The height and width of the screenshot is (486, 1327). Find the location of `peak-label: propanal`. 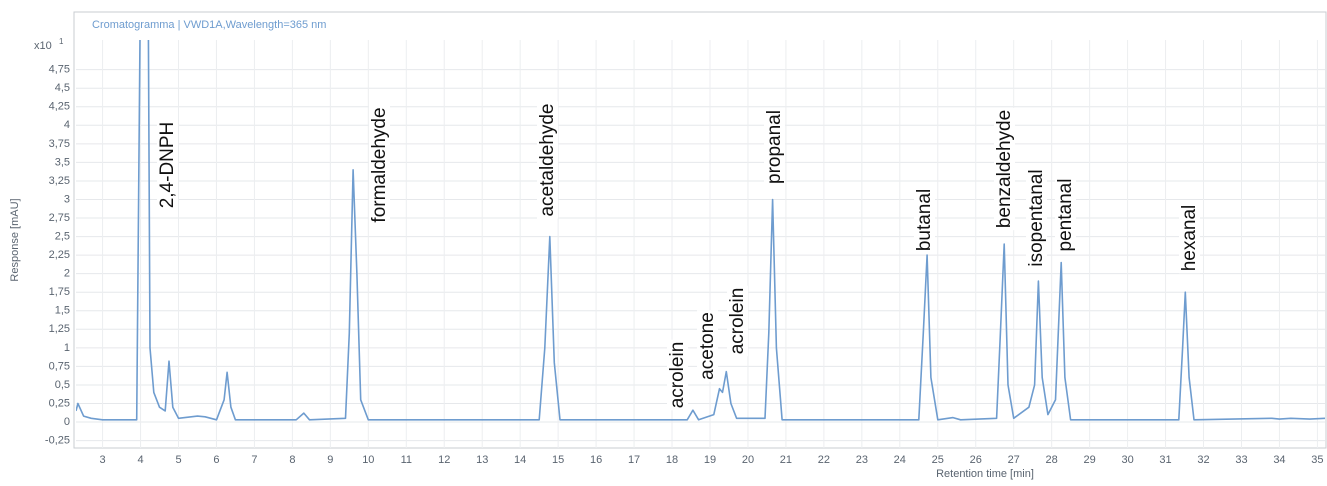

peak-label: propanal is located at coordinates (774, 147).